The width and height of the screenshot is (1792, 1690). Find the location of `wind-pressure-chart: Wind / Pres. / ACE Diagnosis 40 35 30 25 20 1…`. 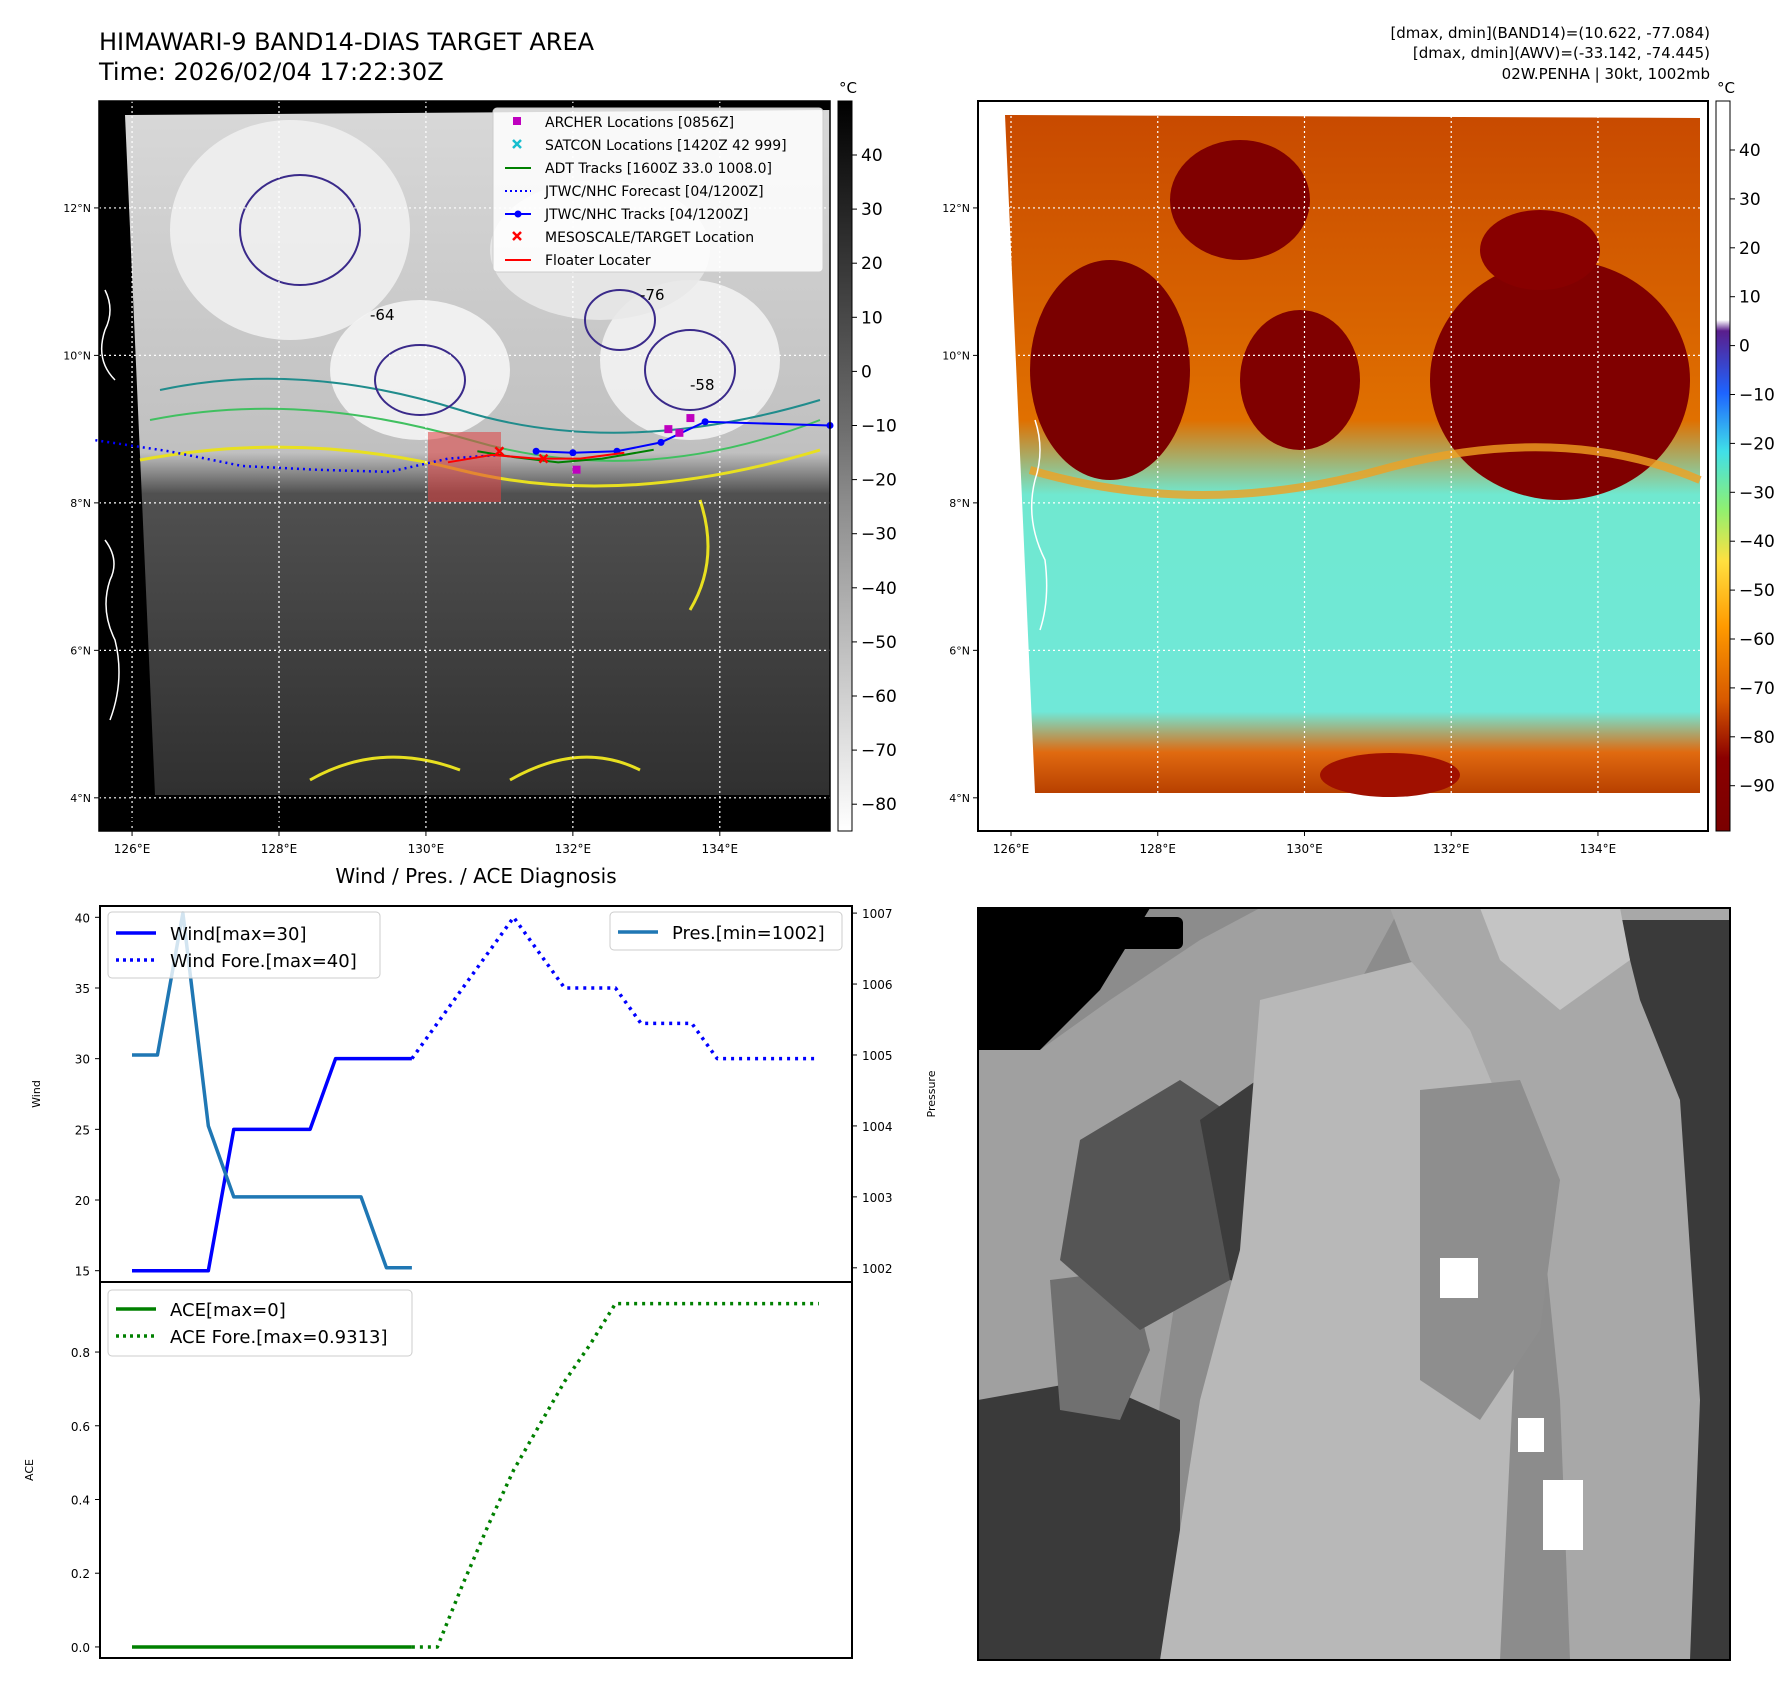

wind-pressure-chart: Wind / Pres. / ACE Diagnosis 40 35 30 25 20 1… is located at coordinates (484, 1073).